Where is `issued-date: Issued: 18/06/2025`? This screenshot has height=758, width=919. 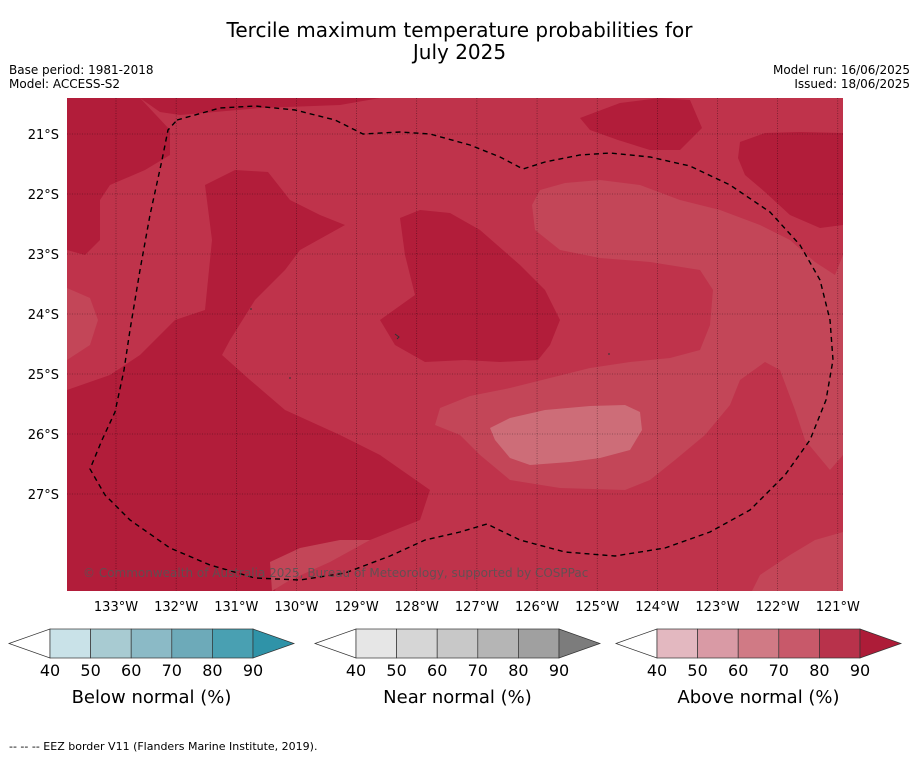
issued-date: Issued: 18/06/2025 is located at coordinates (852, 84).